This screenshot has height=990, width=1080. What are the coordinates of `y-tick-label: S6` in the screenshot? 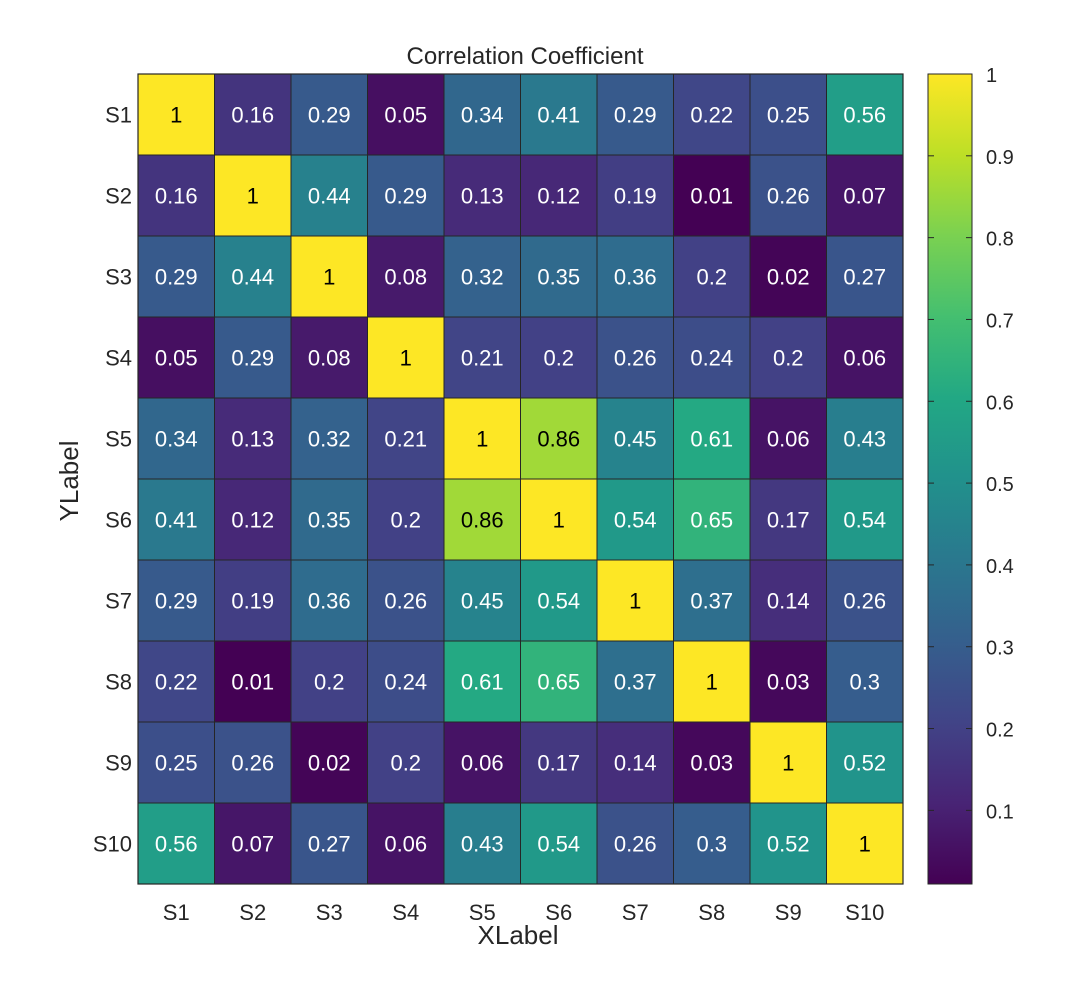 It's located at (118, 520).